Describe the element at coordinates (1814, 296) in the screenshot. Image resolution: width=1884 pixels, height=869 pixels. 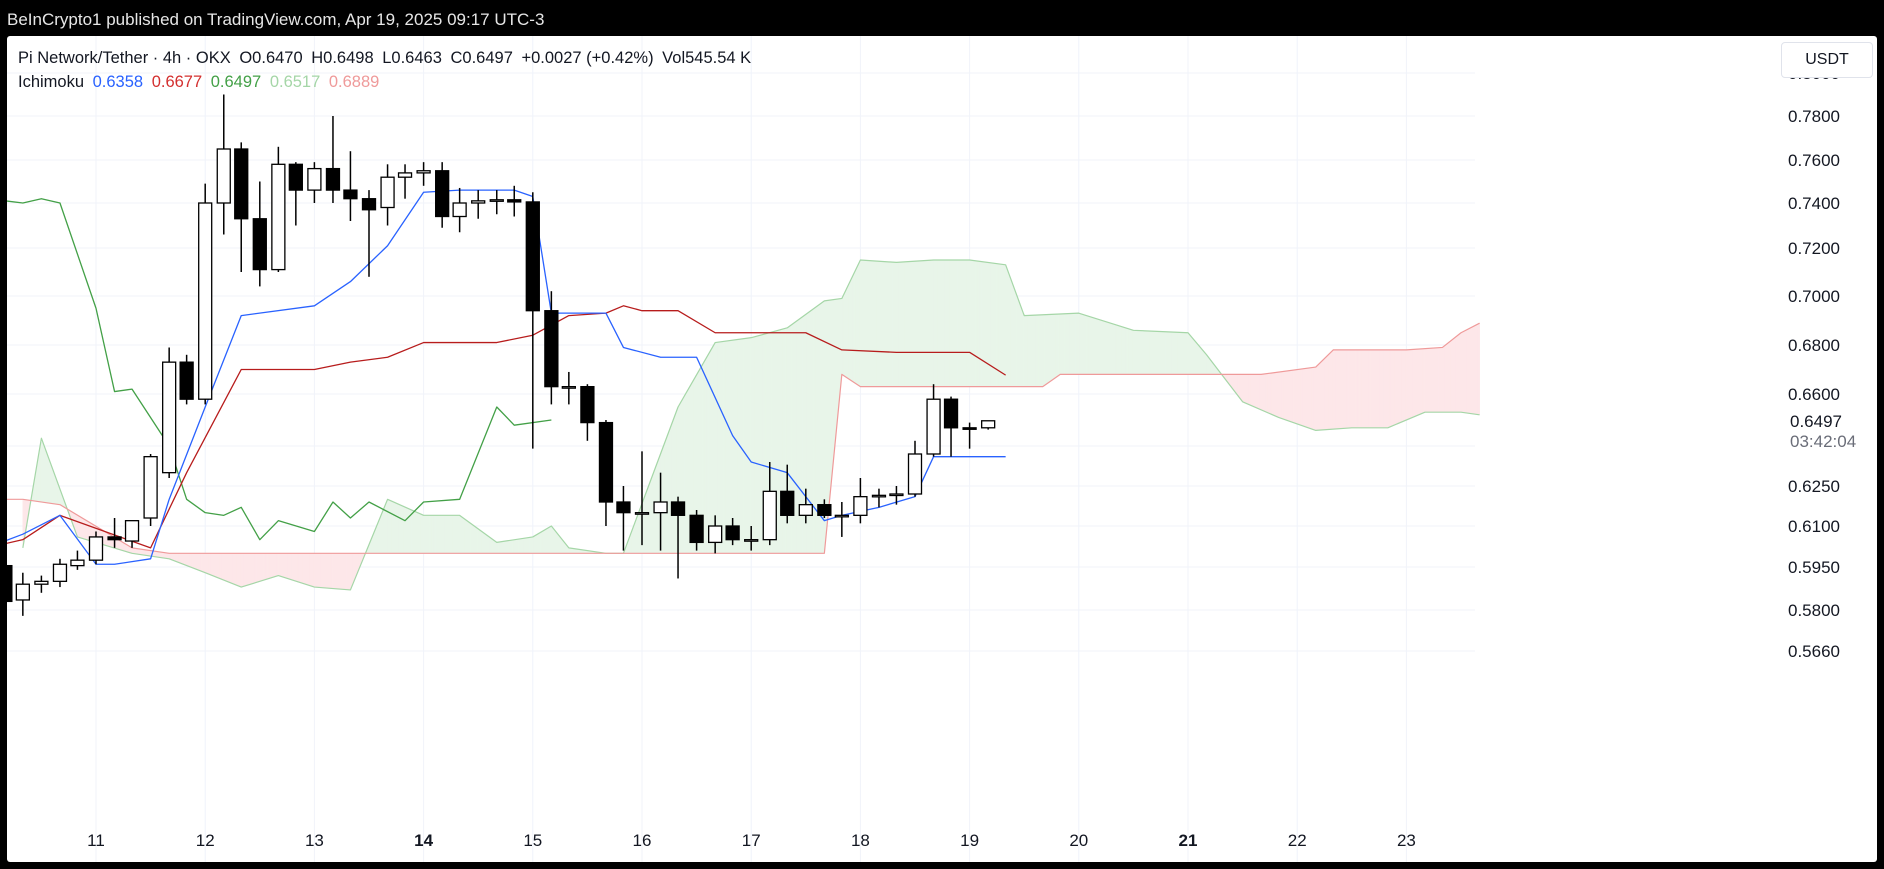
I see `price-axis-label: 0.7000` at that location.